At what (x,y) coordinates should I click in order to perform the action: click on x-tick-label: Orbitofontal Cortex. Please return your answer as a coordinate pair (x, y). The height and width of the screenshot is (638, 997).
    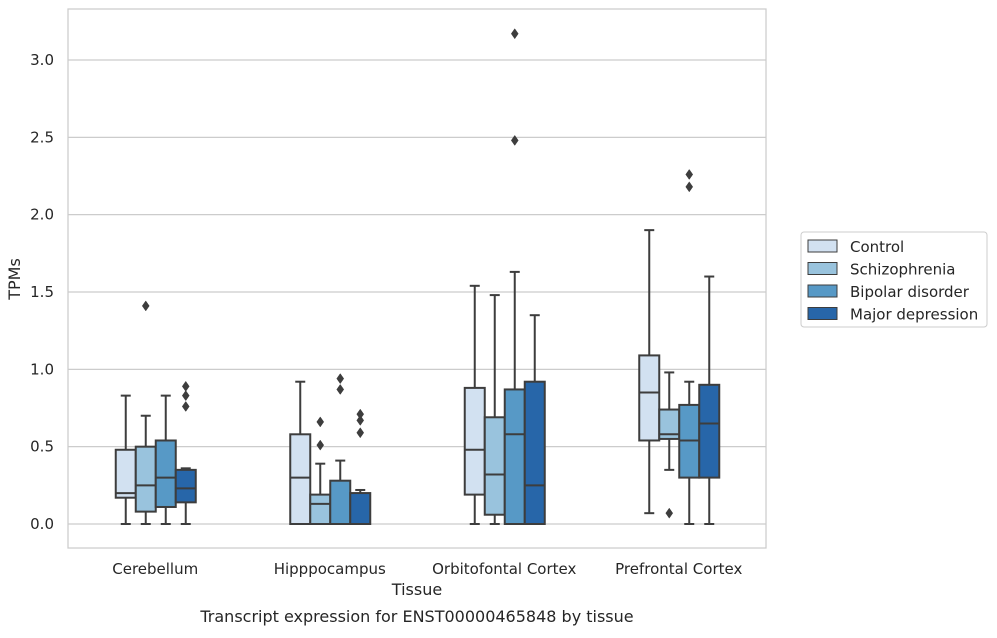
    Looking at the image, I should click on (504, 569).